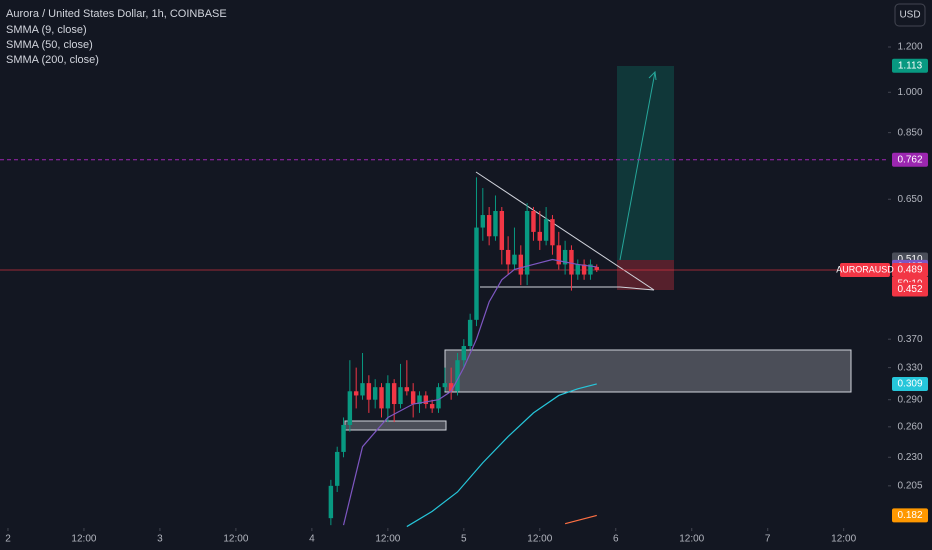  I want to click on price-badge-label: 0.452, so click(909, 289).